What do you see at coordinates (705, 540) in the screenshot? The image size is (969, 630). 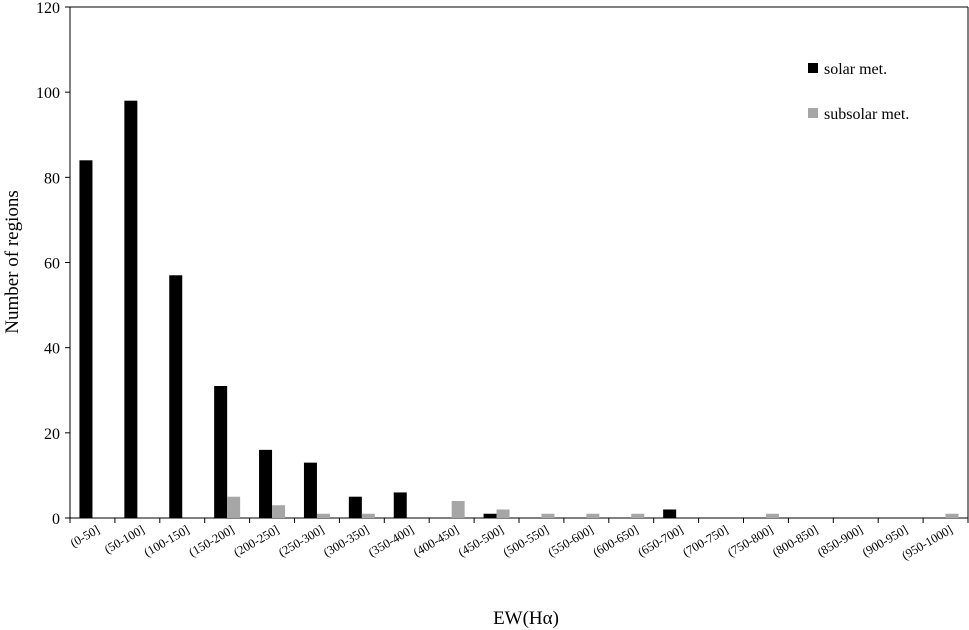 I see `x-tick-label: (700-750]` at bounding box center [705, 540].